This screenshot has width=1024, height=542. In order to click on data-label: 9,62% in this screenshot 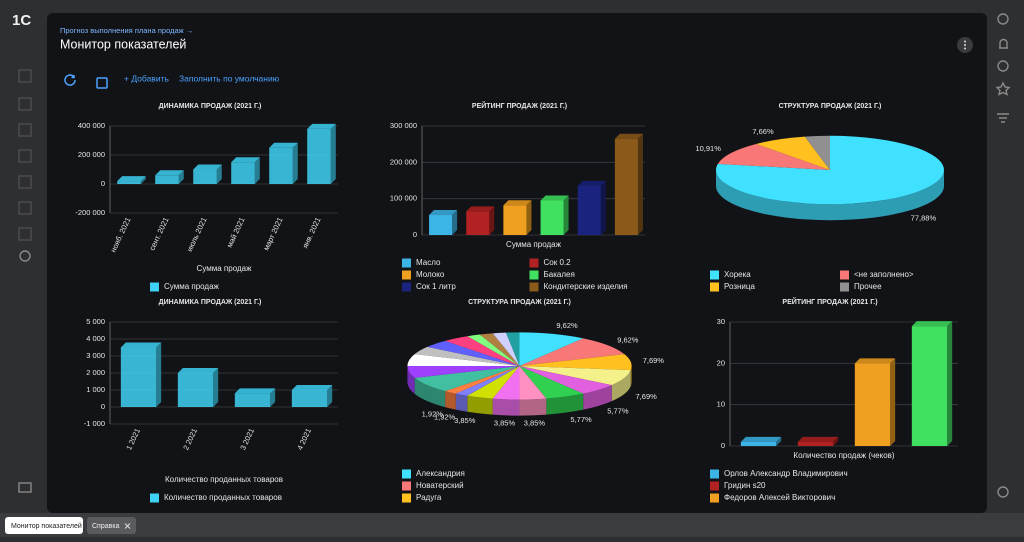, I will do `click(567, 325)`.